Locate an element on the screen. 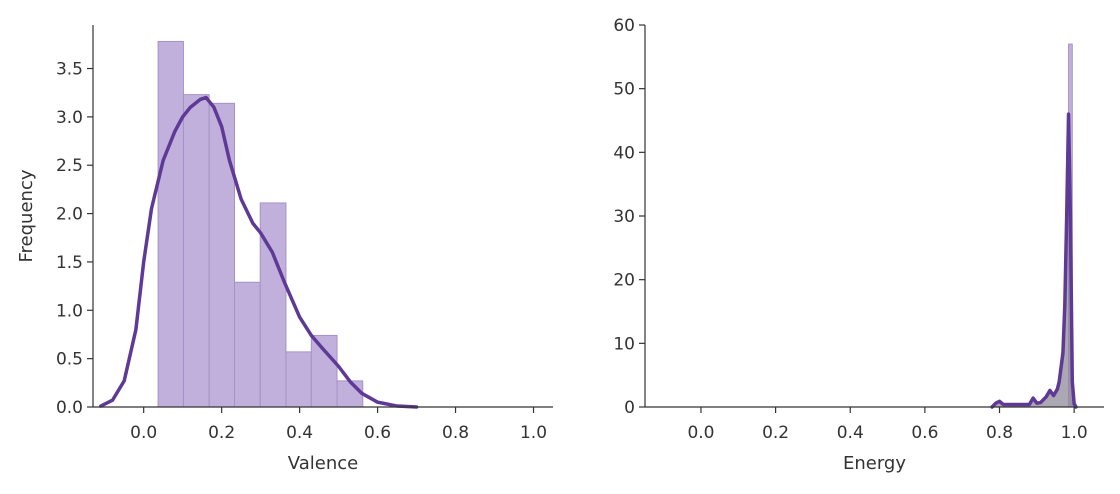 The width and height of the screenshot is (1120, 494). valence-x-tick-label: 0.8 is located at coordinates (455, 433).